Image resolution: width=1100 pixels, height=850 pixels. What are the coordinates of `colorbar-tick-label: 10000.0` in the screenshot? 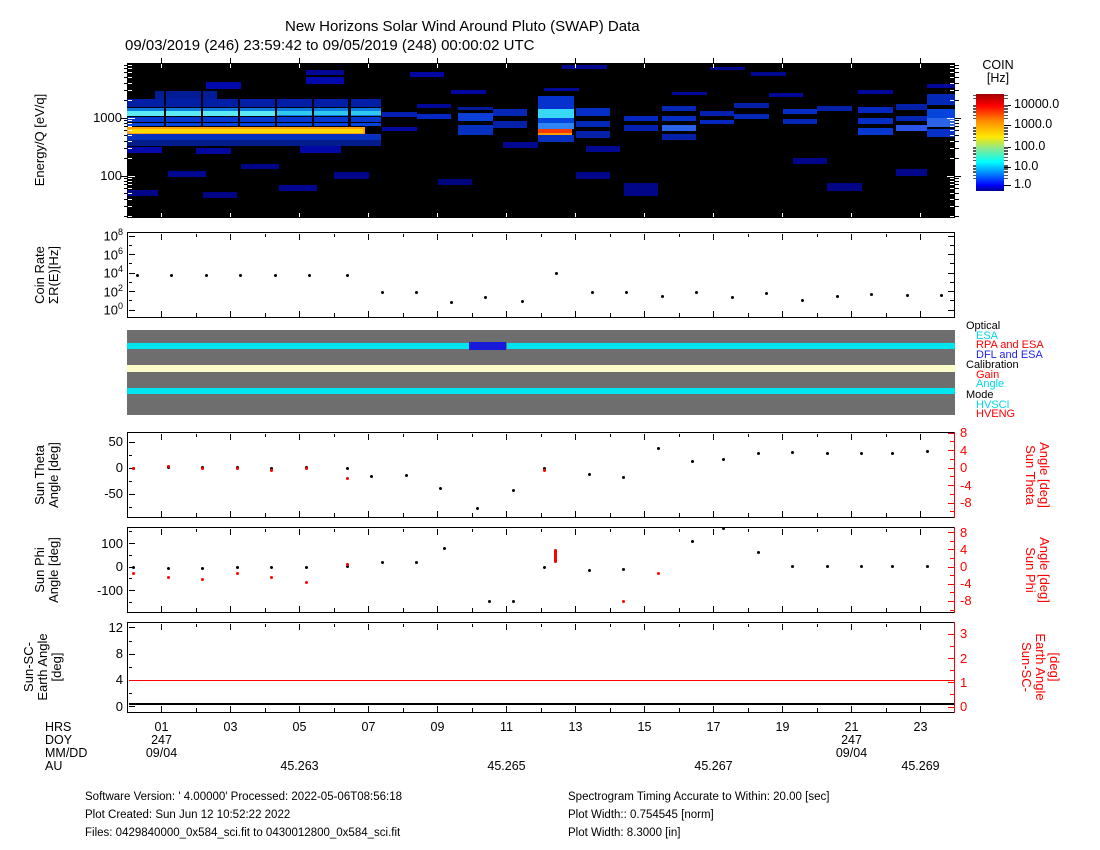 It's located at (1037, 104).